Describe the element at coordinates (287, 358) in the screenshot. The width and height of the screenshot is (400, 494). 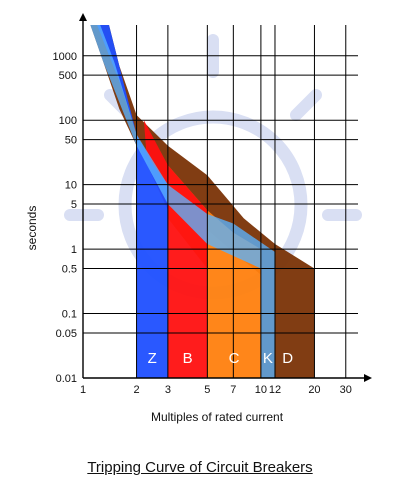
I see `zone-d-label: D` at that location.